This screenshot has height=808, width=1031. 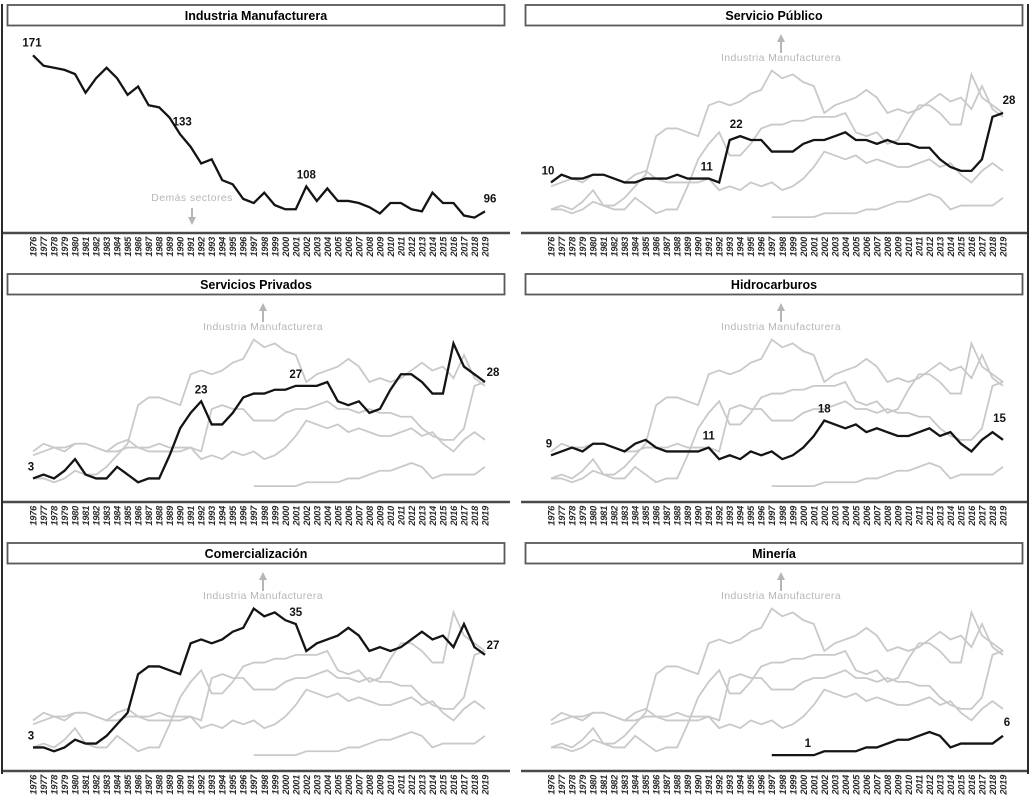 I want to click on x-tick-label: 2016, so click(x=454, y=247).